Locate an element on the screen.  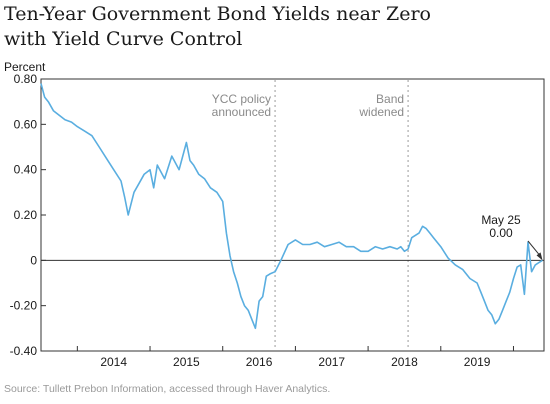
x-tick-label: 2016 is located at coordinates (259, 362).